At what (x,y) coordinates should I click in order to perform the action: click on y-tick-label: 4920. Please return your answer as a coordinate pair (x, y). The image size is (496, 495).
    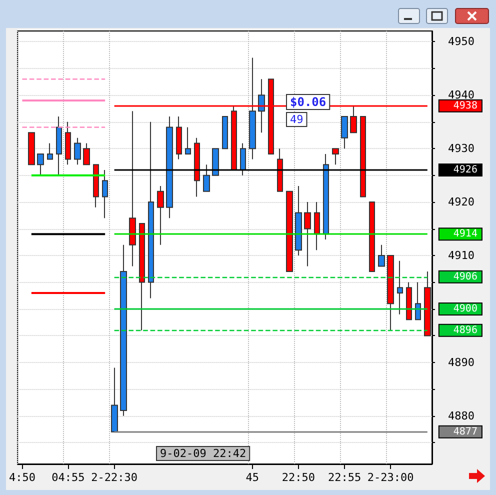
    Looking at the image, I should click on (461, 202).